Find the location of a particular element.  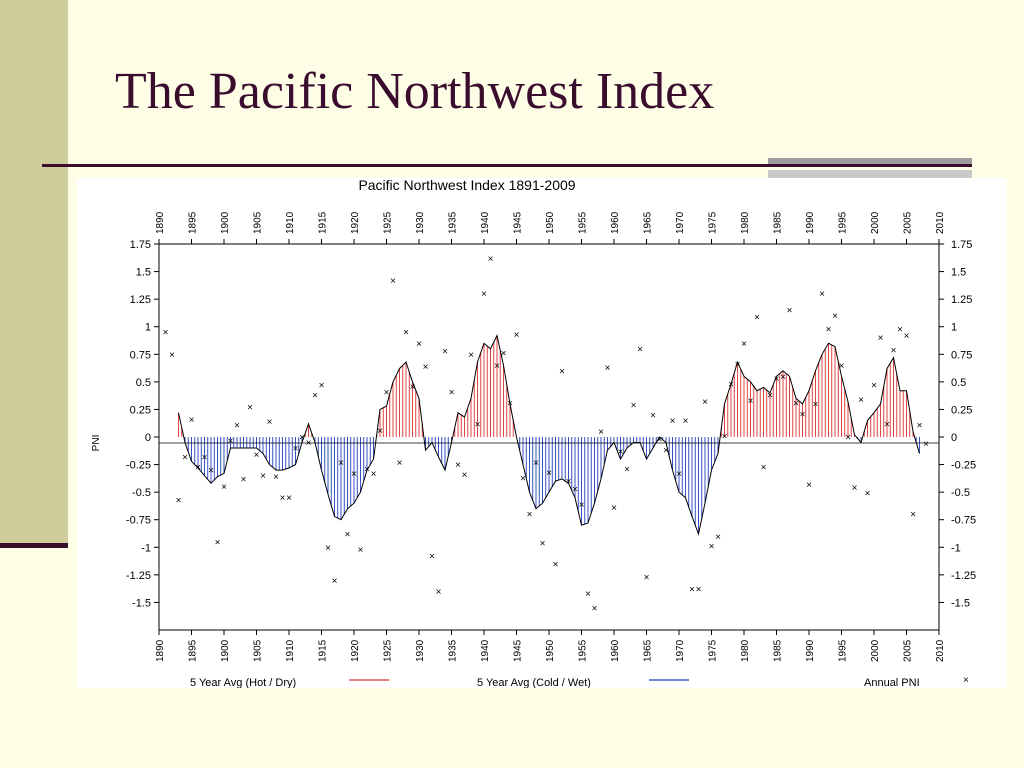

x-tick-label: 1910 is located at coordinates (290, 222).